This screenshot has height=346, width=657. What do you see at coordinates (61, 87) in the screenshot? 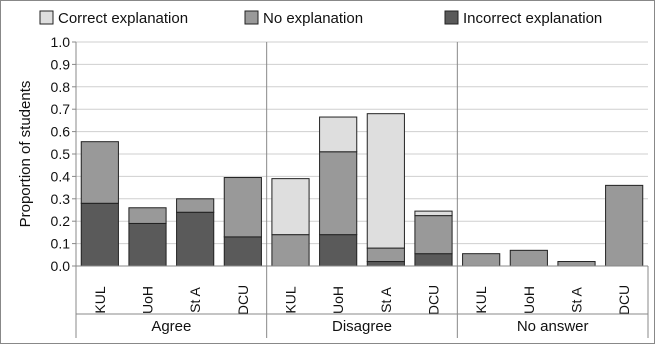
I see `y-tick-label: 0.8` at bounding box center [61, 87].